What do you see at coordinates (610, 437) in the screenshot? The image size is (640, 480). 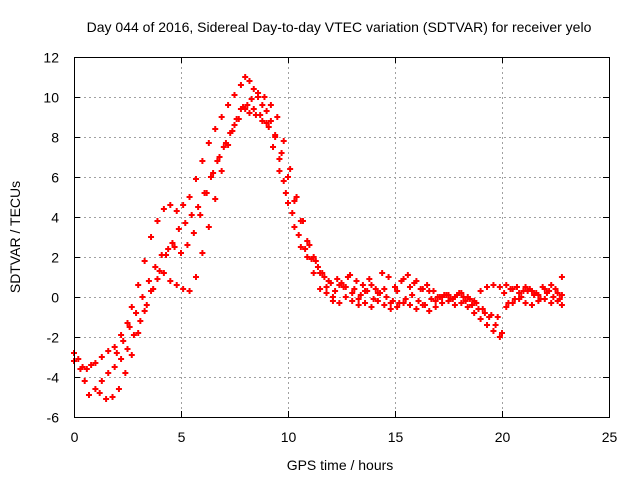 I see `x-tick-label: 25` at bounding box center [610, 437].